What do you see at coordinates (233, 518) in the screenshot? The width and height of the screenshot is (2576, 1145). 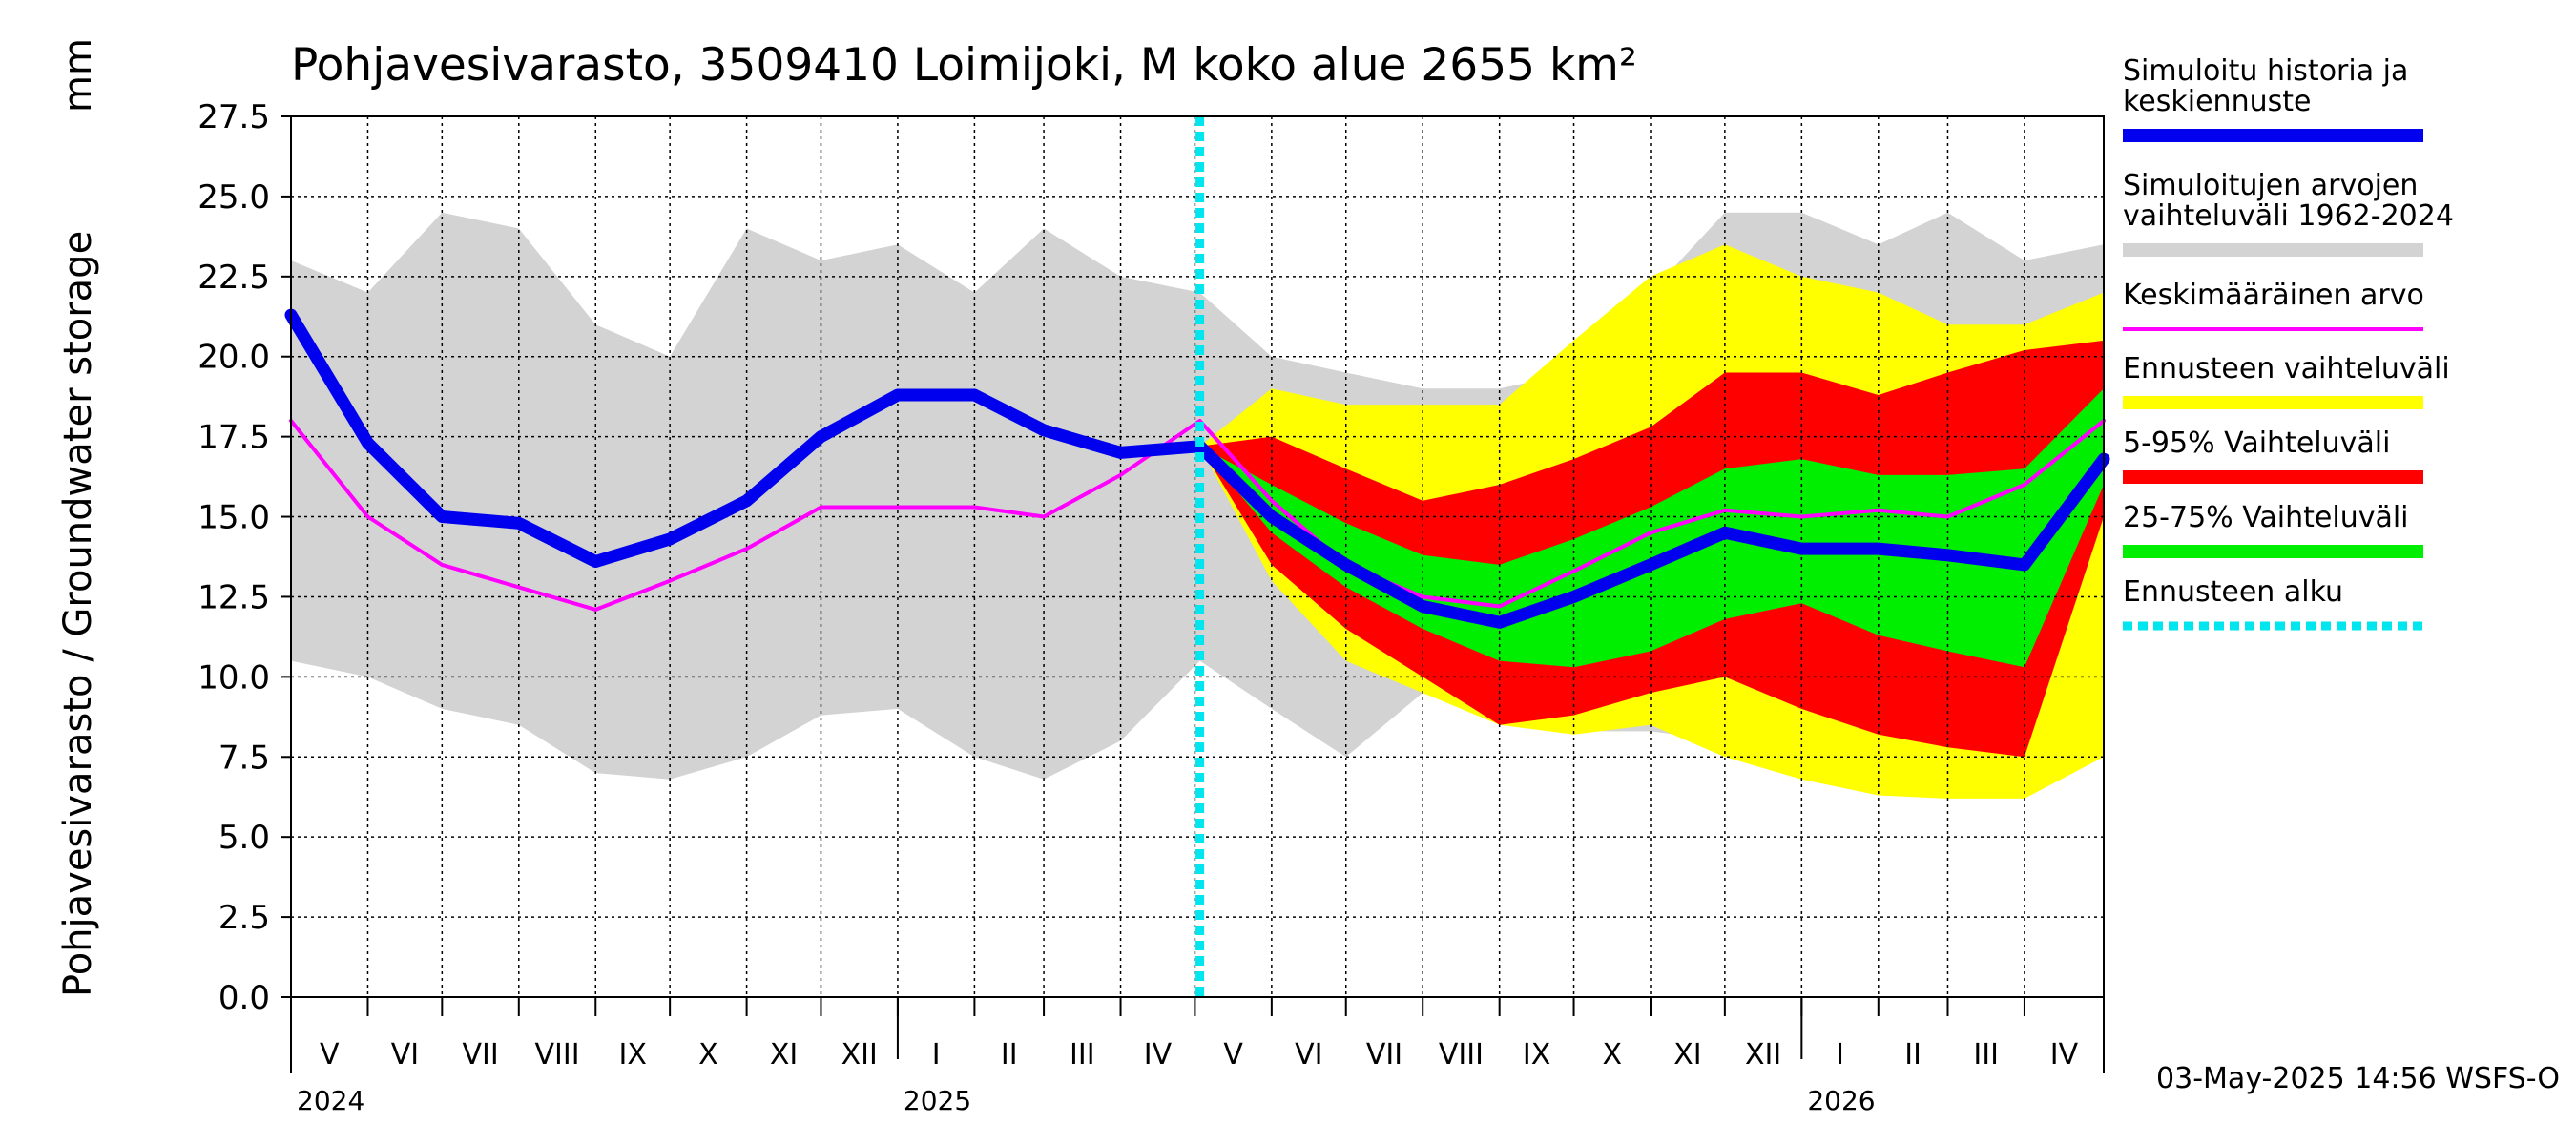 I see `y-tick-label: 15.0` at bounding box center [233, 518].